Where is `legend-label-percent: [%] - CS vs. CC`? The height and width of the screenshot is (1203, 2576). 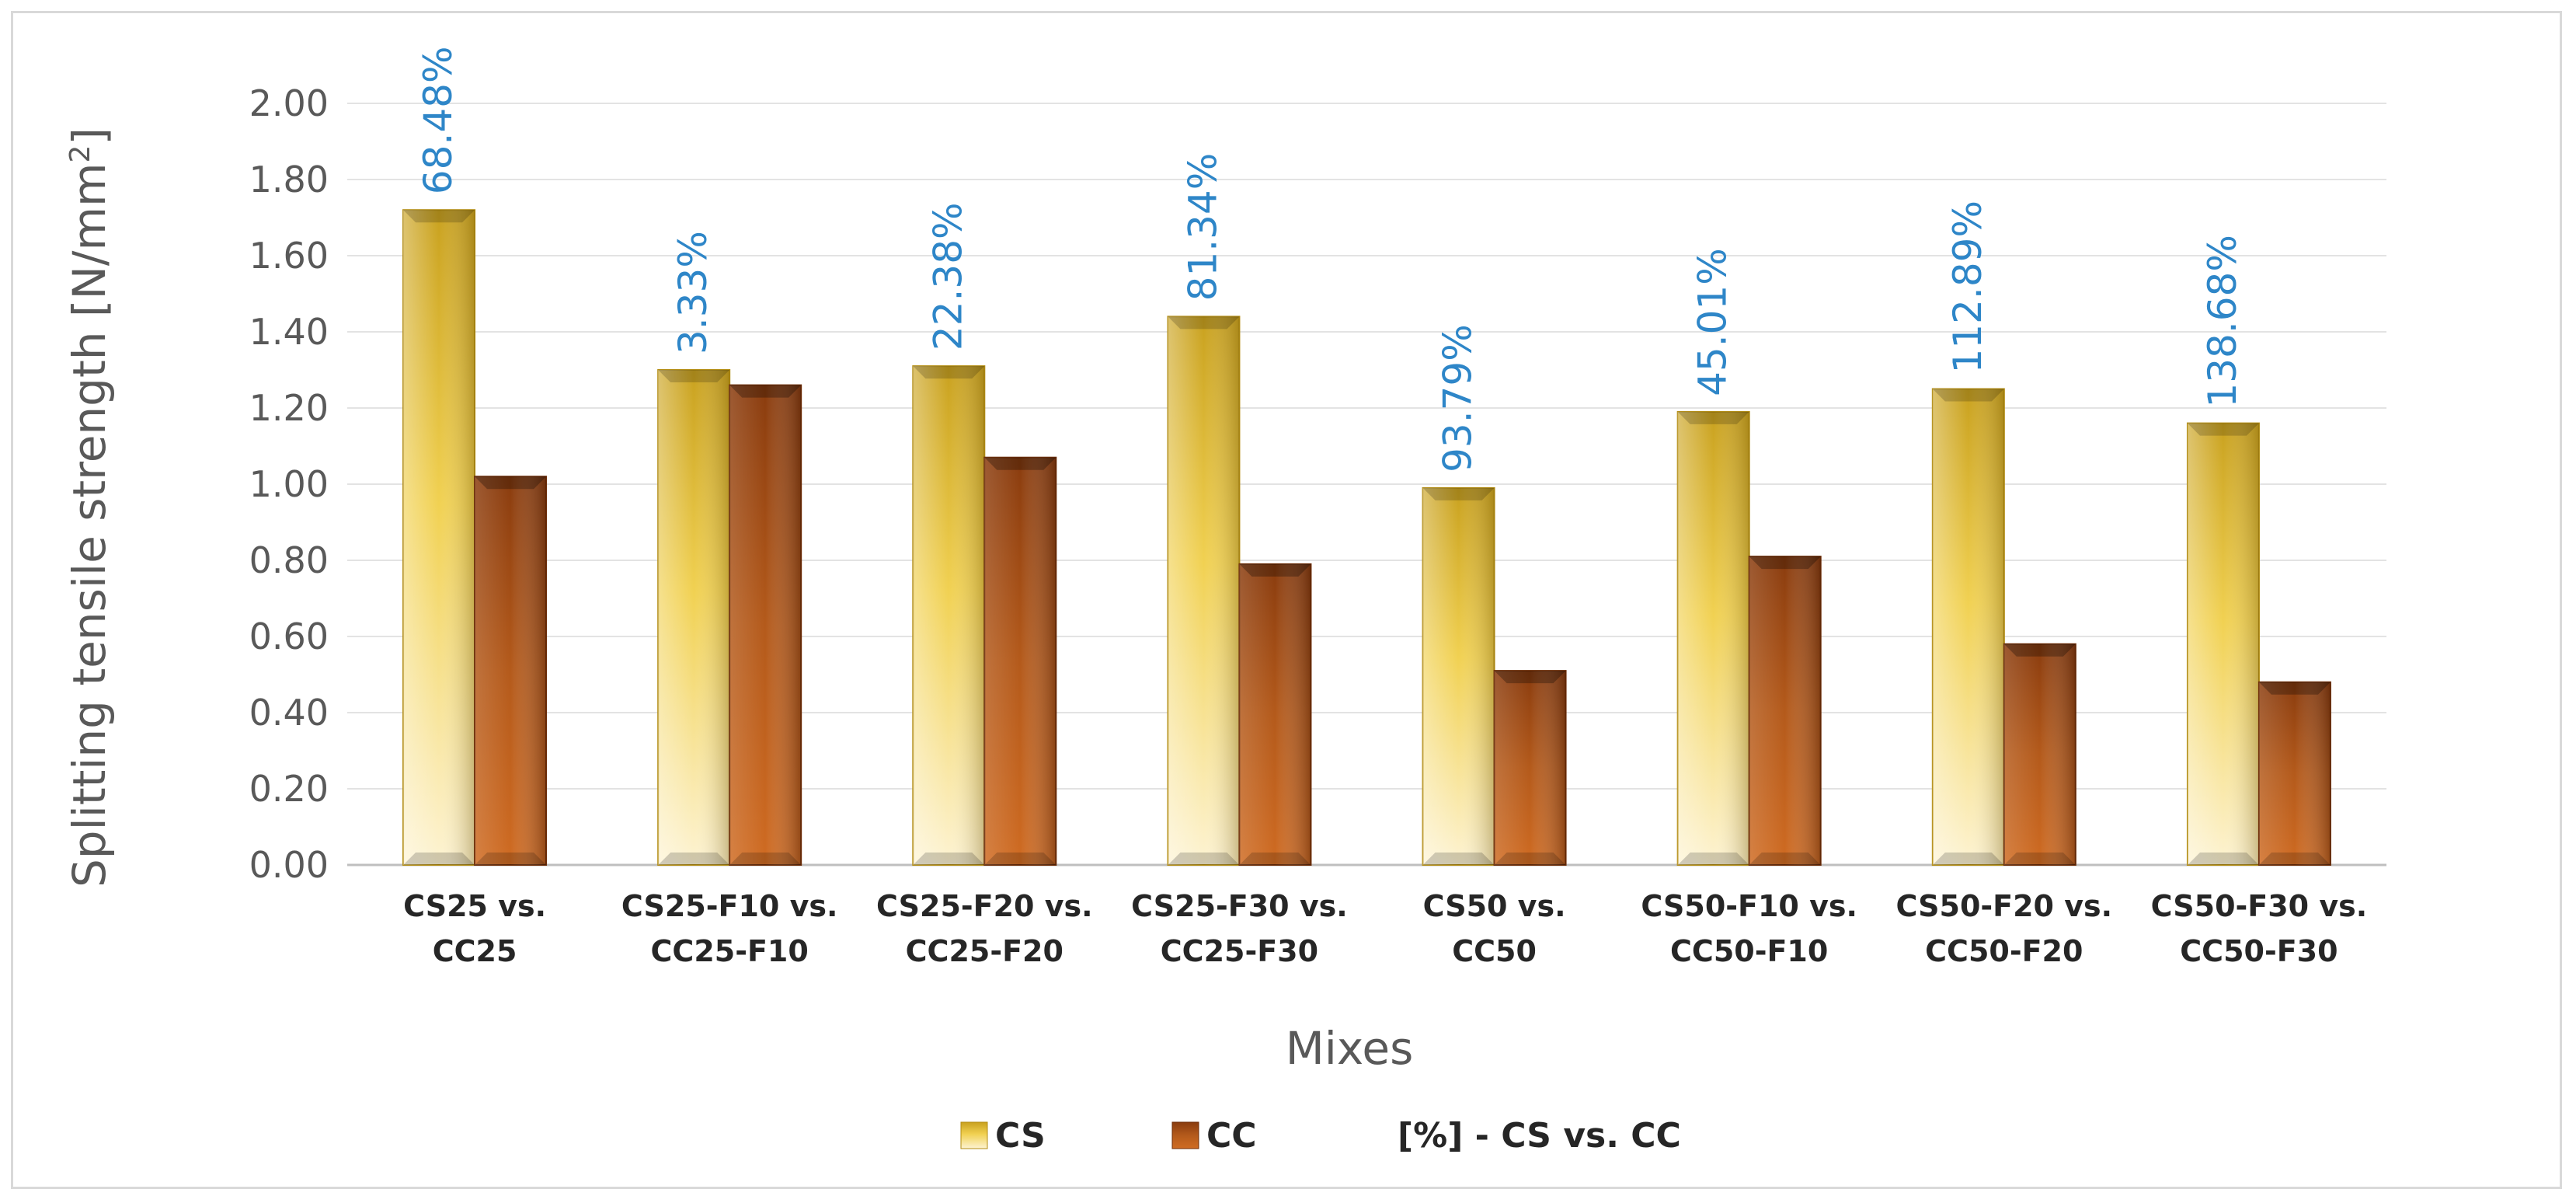
legend-label-percent: [%] - CS vs. CC is located at coordinates (1539, 1136).